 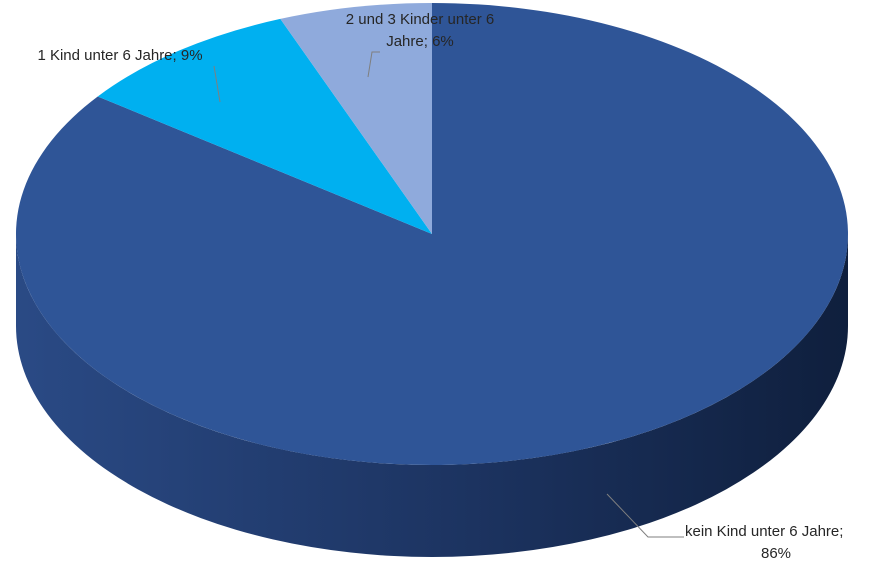 I want to click on pie-slice-1-kind, so click(x=264, y=126).